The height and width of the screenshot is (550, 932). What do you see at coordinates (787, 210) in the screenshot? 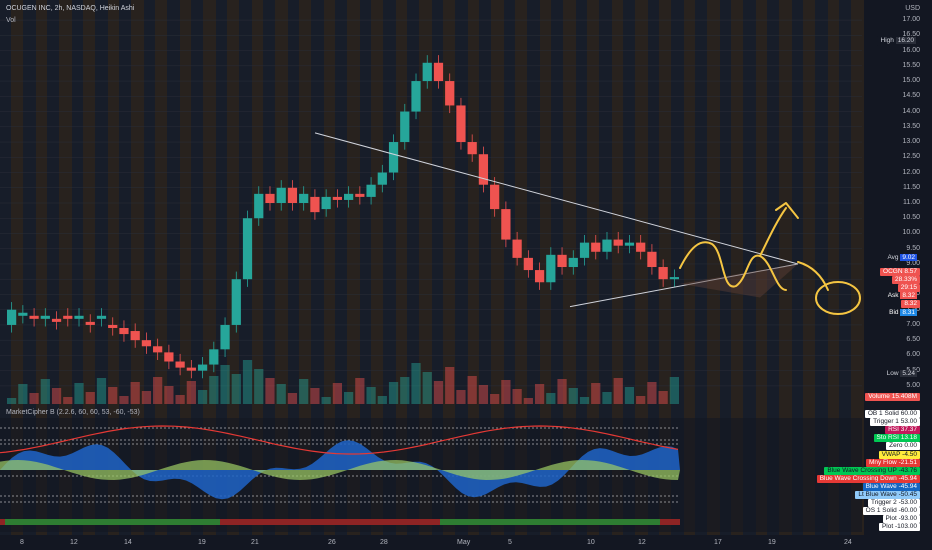
I see `up-arrow-head` at bounding box center [787, 210].